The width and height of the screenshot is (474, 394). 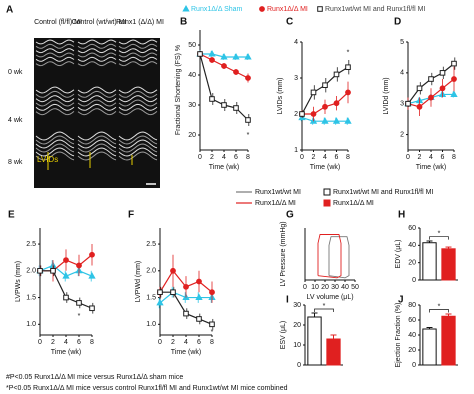 I want to click on y-axis-title: LVPWs (mm), so click(x=18, y=281).